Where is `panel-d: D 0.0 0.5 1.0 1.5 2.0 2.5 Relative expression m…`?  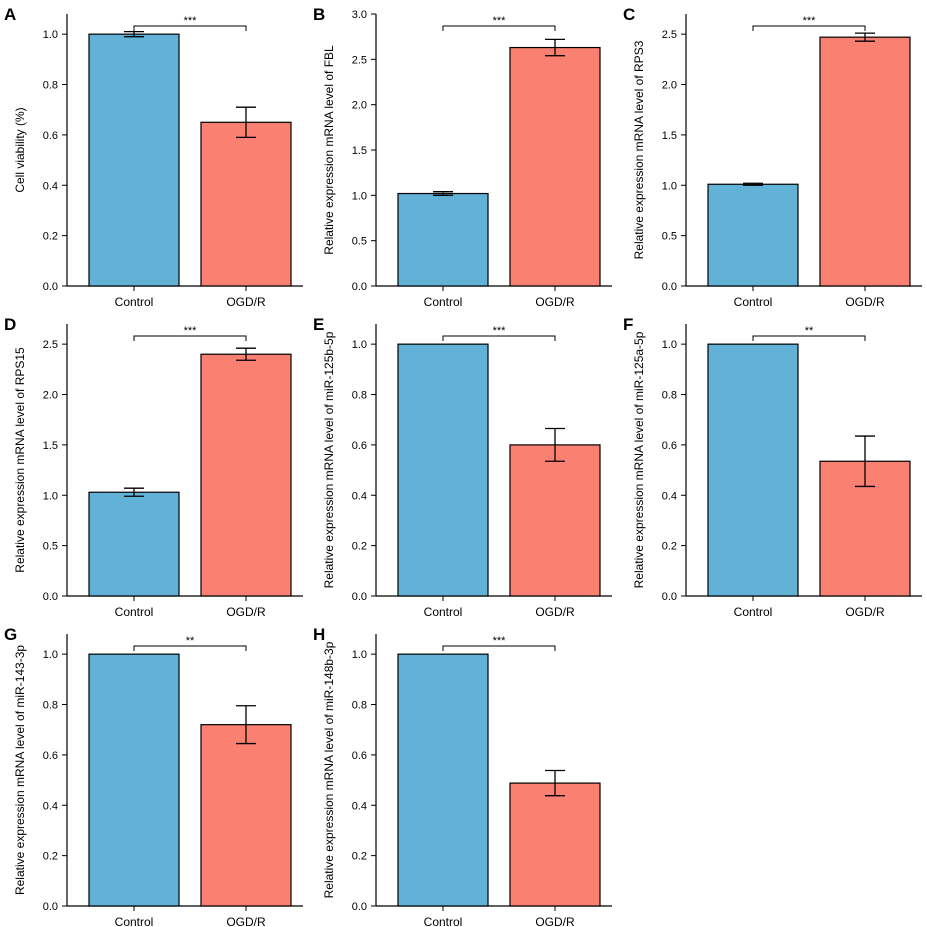 panel-d: D 0.0 0.5 1.0 1.5 2.0 2.5 Relative expression m… is located at coordinates (153, 467).